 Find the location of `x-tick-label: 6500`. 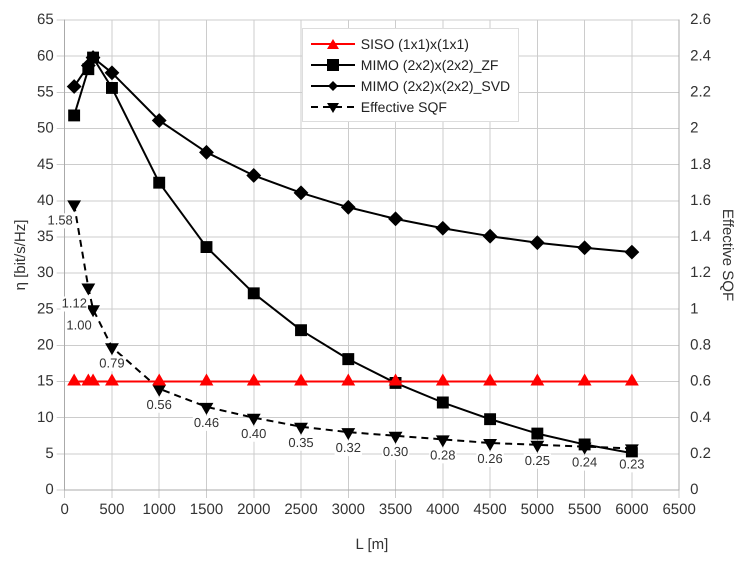

x-tick-label: 6500 is located at coordinates (679, 509).